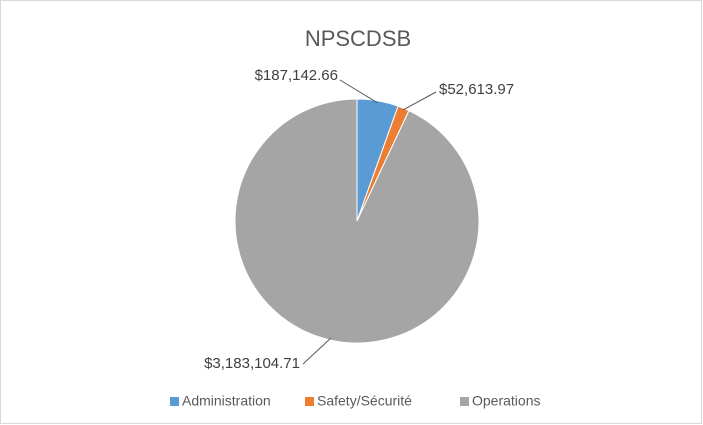 This screenshot has width=703, height=425. Describe the element at coordinates (506, 401) in the screenshot. I see `legend-label: Operations` at that location.